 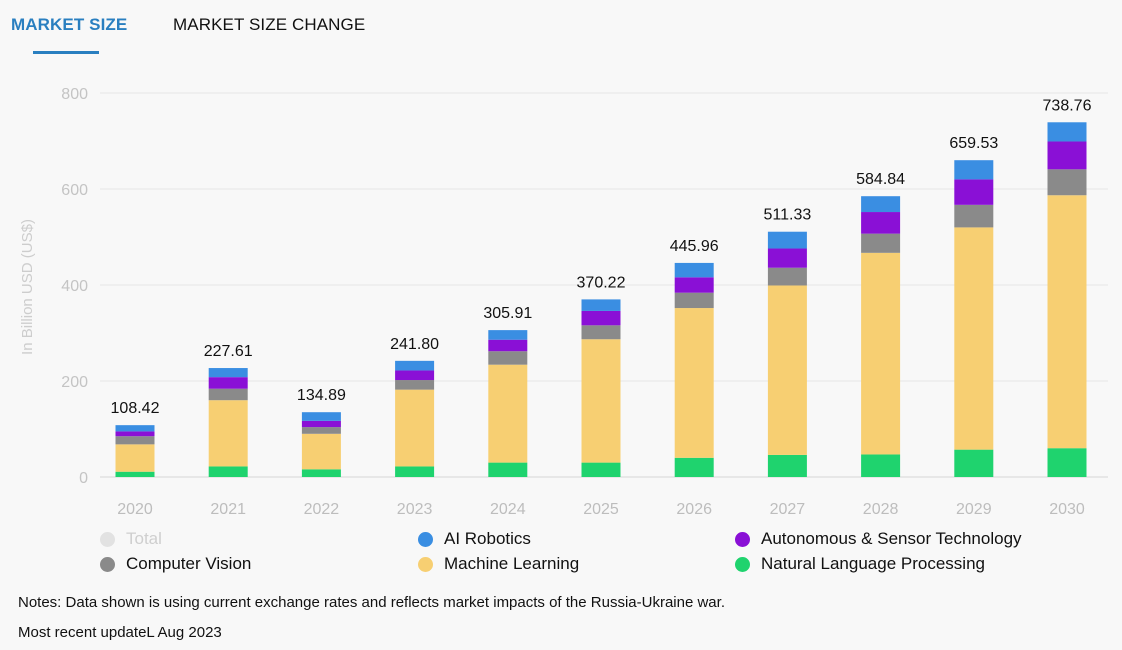 What do you see at coordinates (973, 143) in the screenshot?
I see `bar-total-label: 659.53` at bounding box center [973, 143].